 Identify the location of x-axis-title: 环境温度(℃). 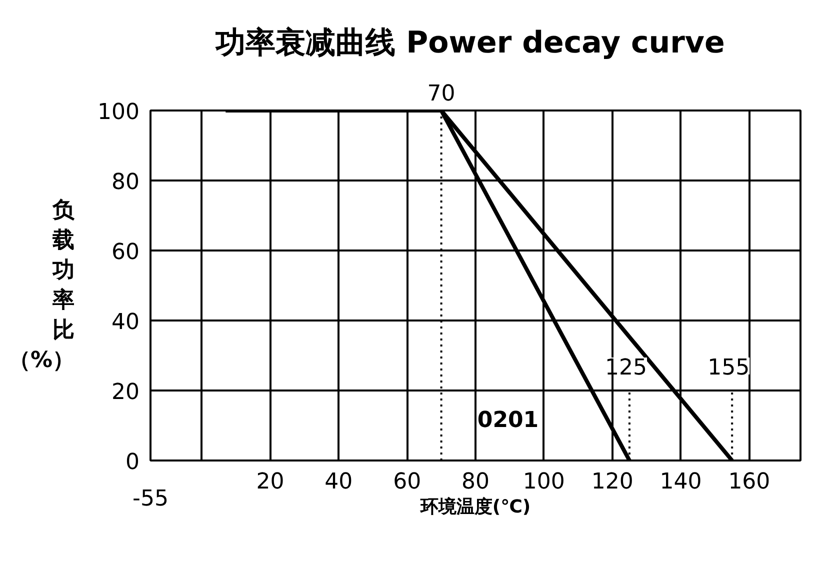
(475, 507).